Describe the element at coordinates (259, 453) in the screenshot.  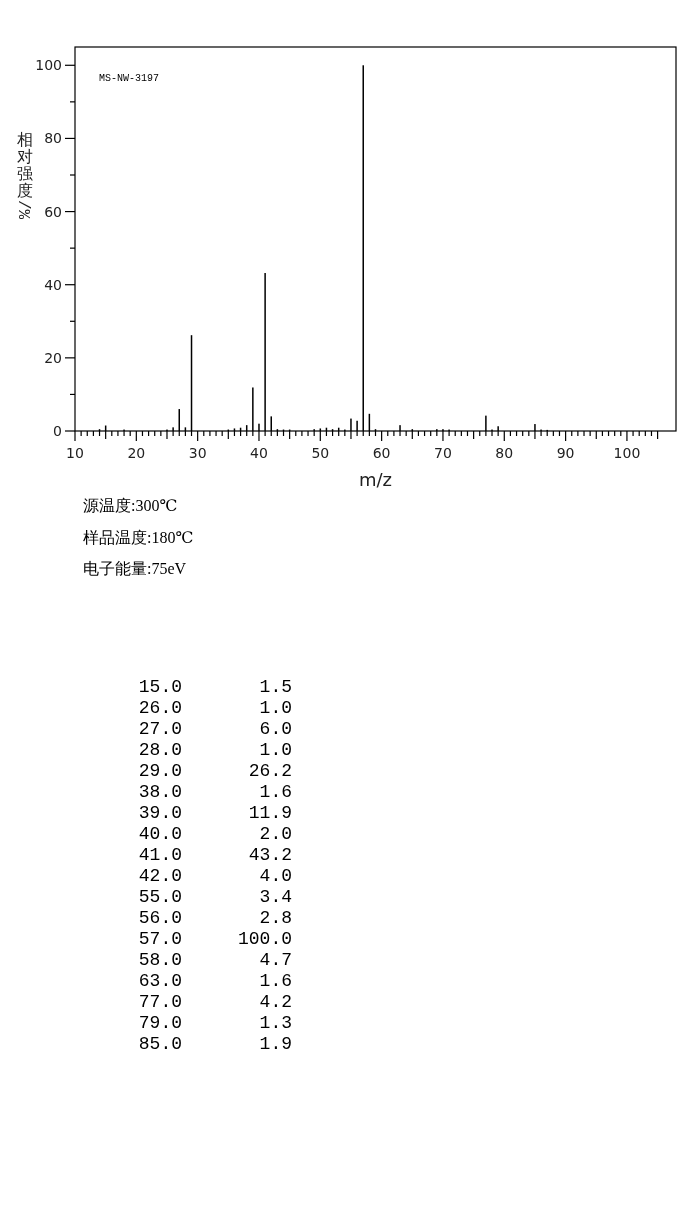
I see `x-tick-label: 40` at that location.